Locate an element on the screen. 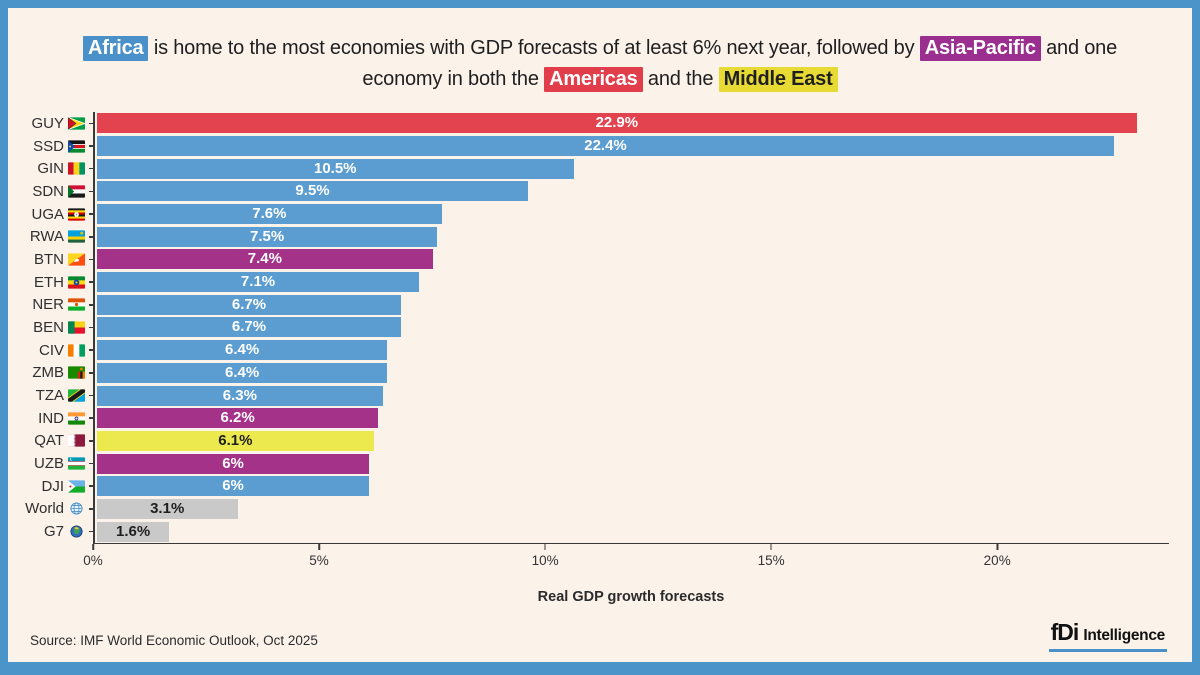 This screenshot has width=1200, height=675. economy-code: CIV is located at coordinates (51, 350).